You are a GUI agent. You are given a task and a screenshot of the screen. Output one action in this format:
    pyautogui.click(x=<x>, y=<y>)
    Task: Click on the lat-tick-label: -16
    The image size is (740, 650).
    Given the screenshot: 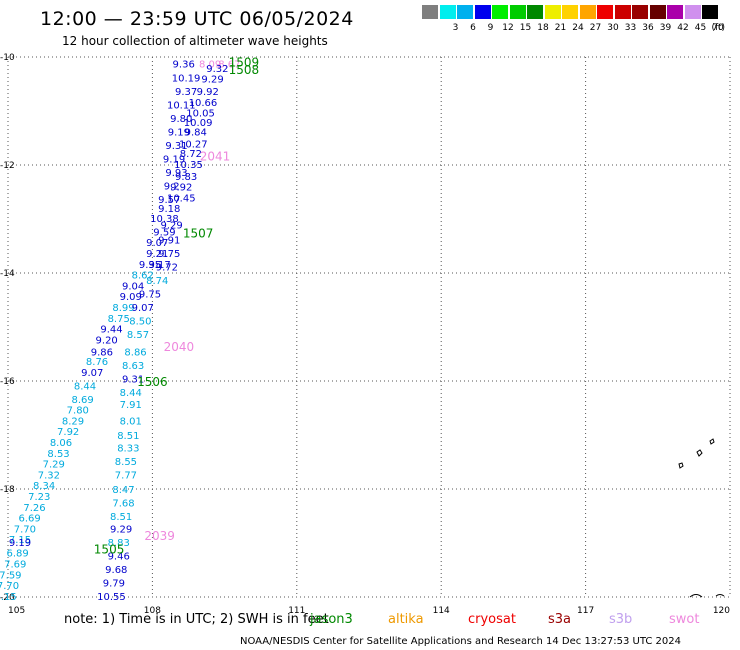 What is the action you would take?
    pyautogui.click(x=7, y=382)
    